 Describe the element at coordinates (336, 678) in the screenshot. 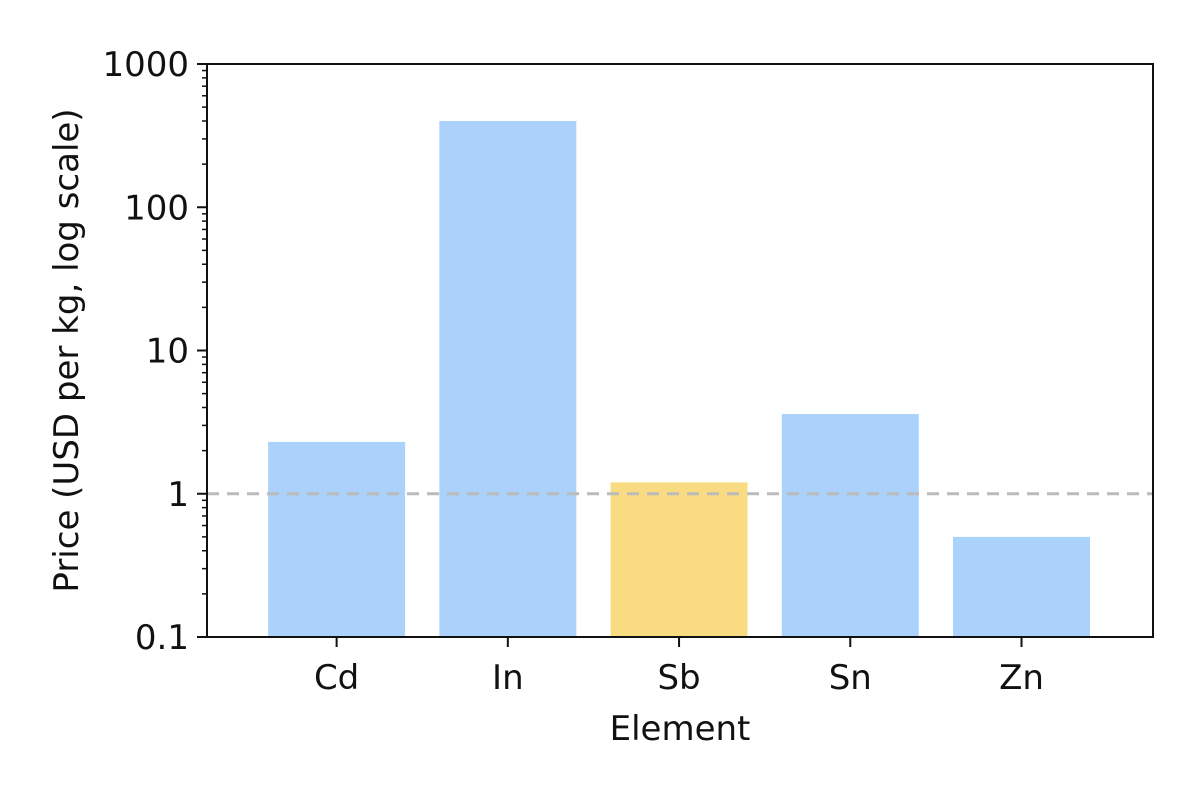

I see `x-tick-label-cd: Cd` at that location.